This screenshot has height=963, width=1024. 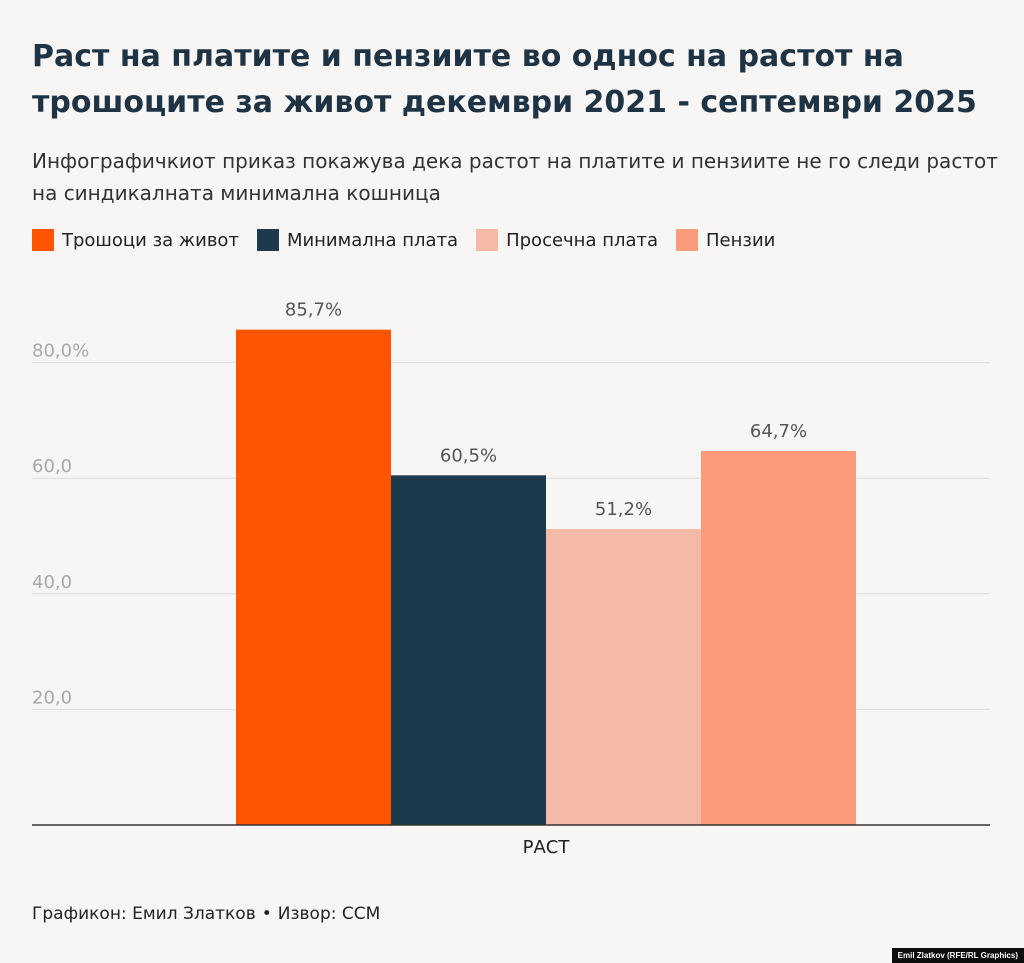 What do you see at coordinates (60, 351) in the screenshot?
I see `y-tick-label: 80,0%` at bounding box center [60, 351].